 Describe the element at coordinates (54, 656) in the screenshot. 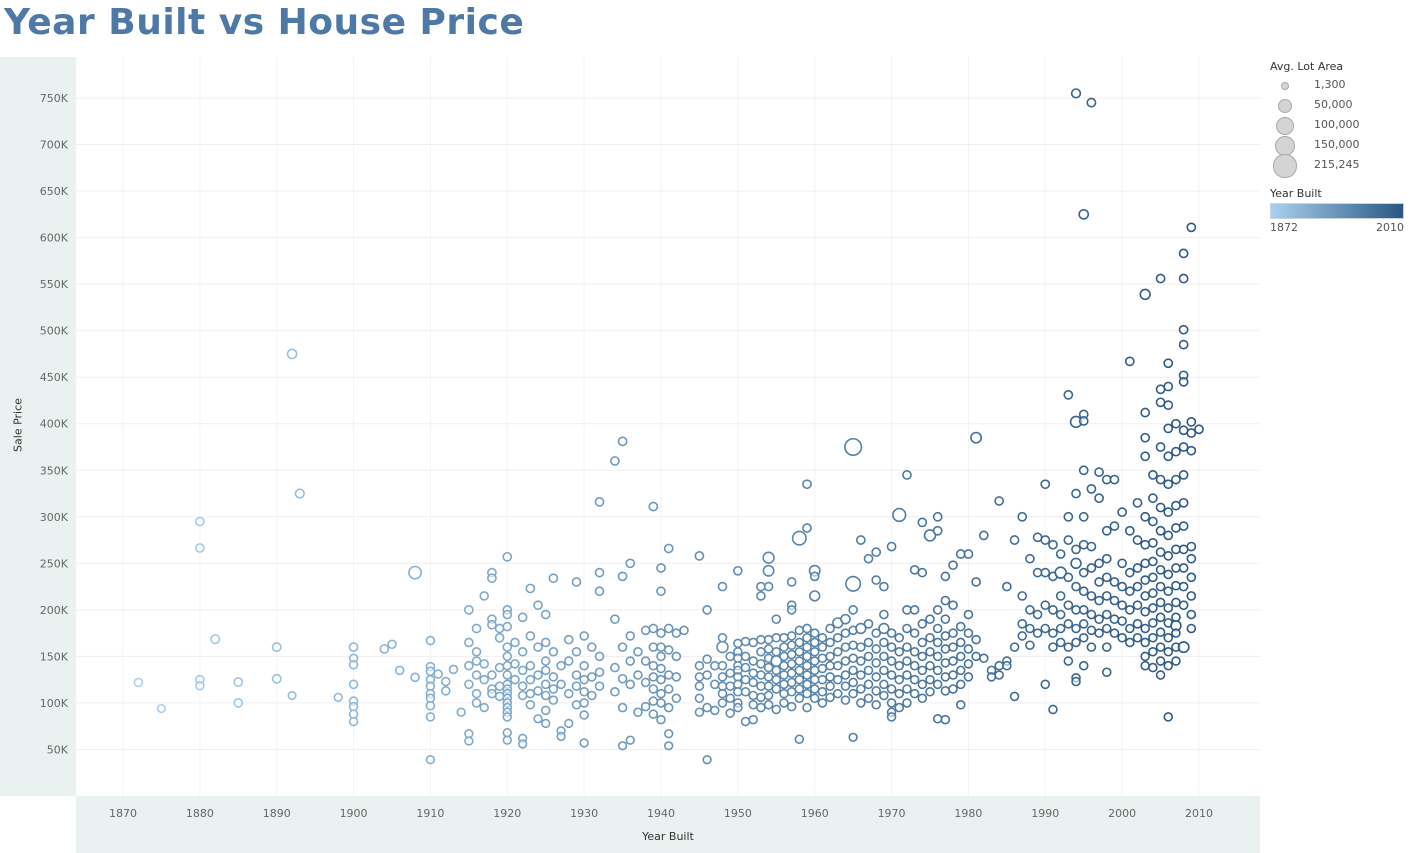

I see `y-tick-label: 150K` at that location.